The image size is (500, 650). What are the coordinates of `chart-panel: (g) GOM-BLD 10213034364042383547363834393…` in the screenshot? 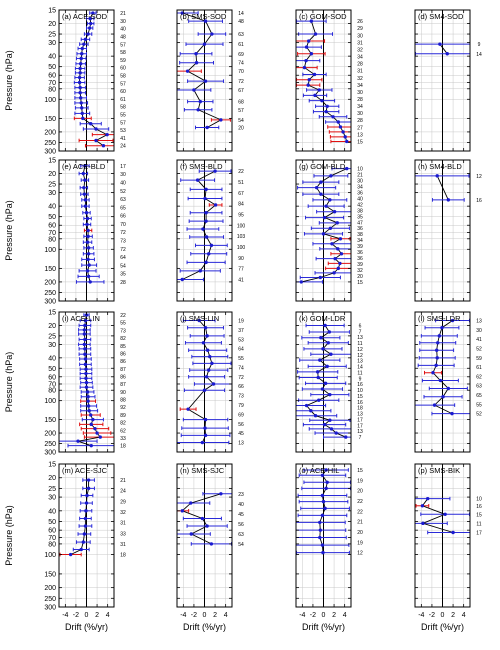 It's located at (329, 230).